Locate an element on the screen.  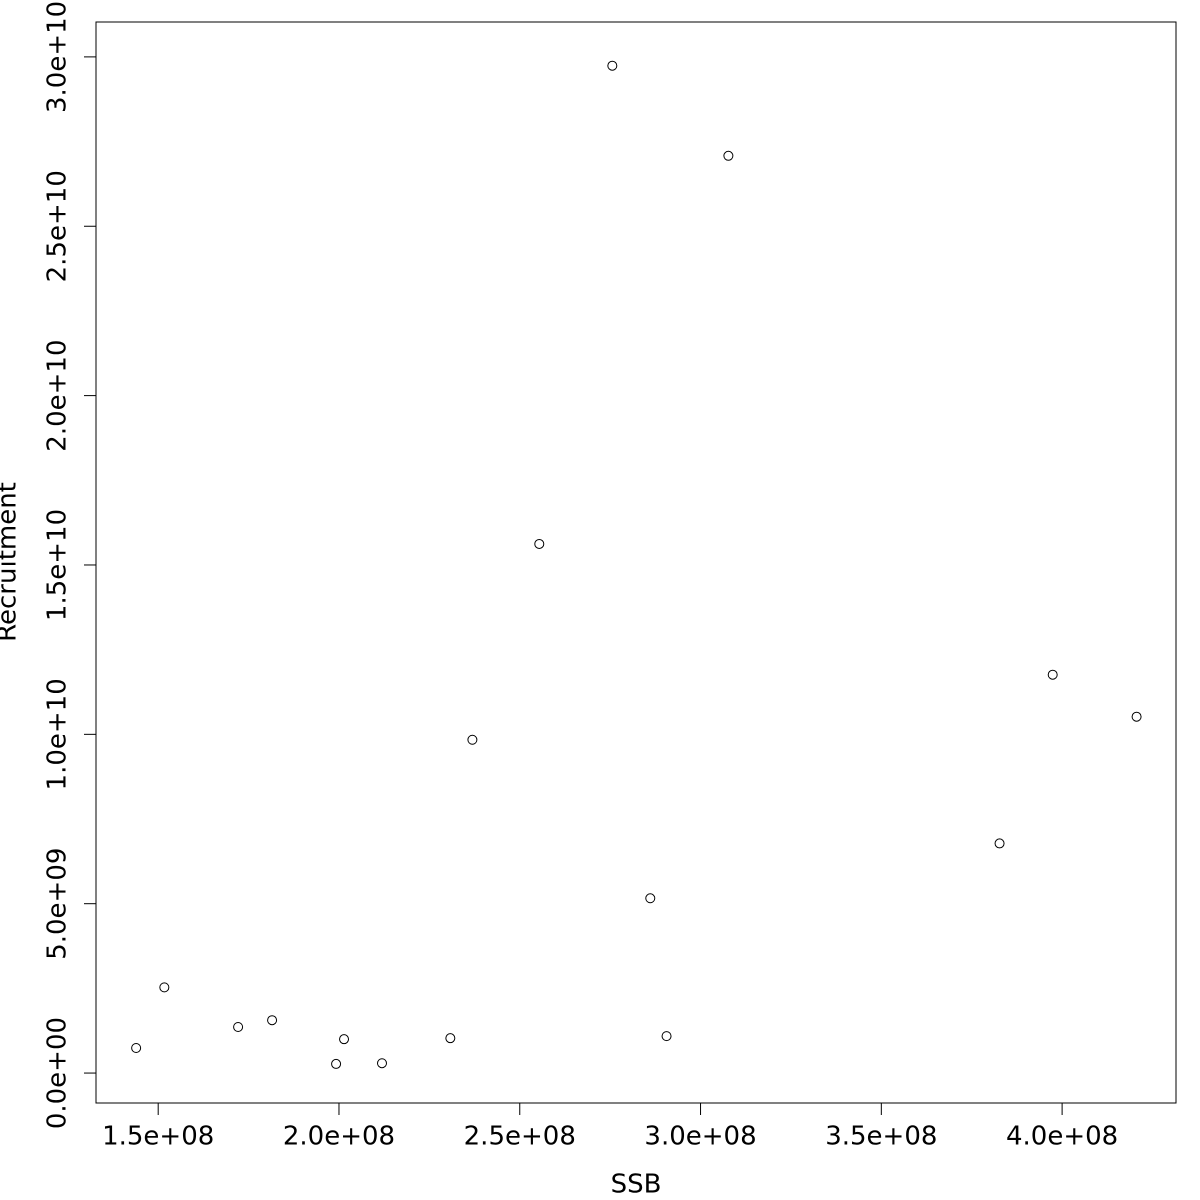
x-tick-label: 2.5e+08 is located at coordinates (520, 1137).